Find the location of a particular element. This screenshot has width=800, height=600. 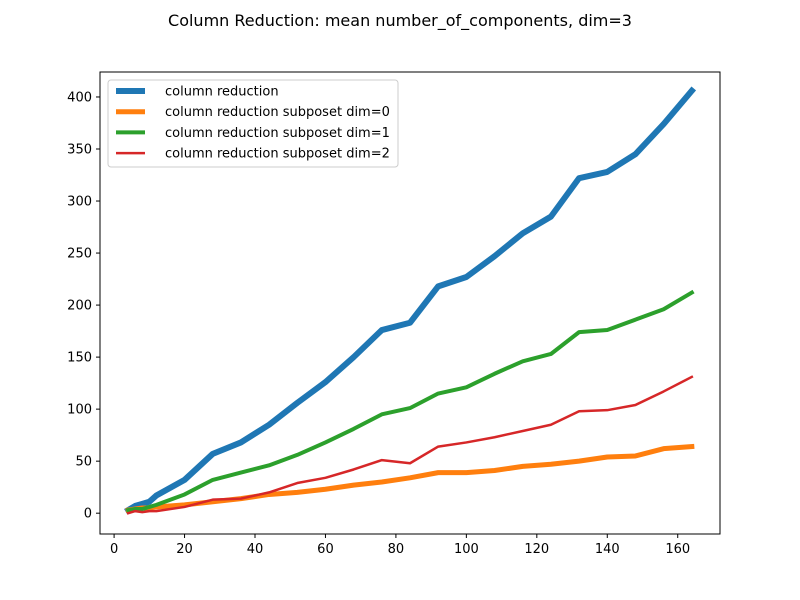

y-tick-label-8: 400 is located at coordinates (79, 97).